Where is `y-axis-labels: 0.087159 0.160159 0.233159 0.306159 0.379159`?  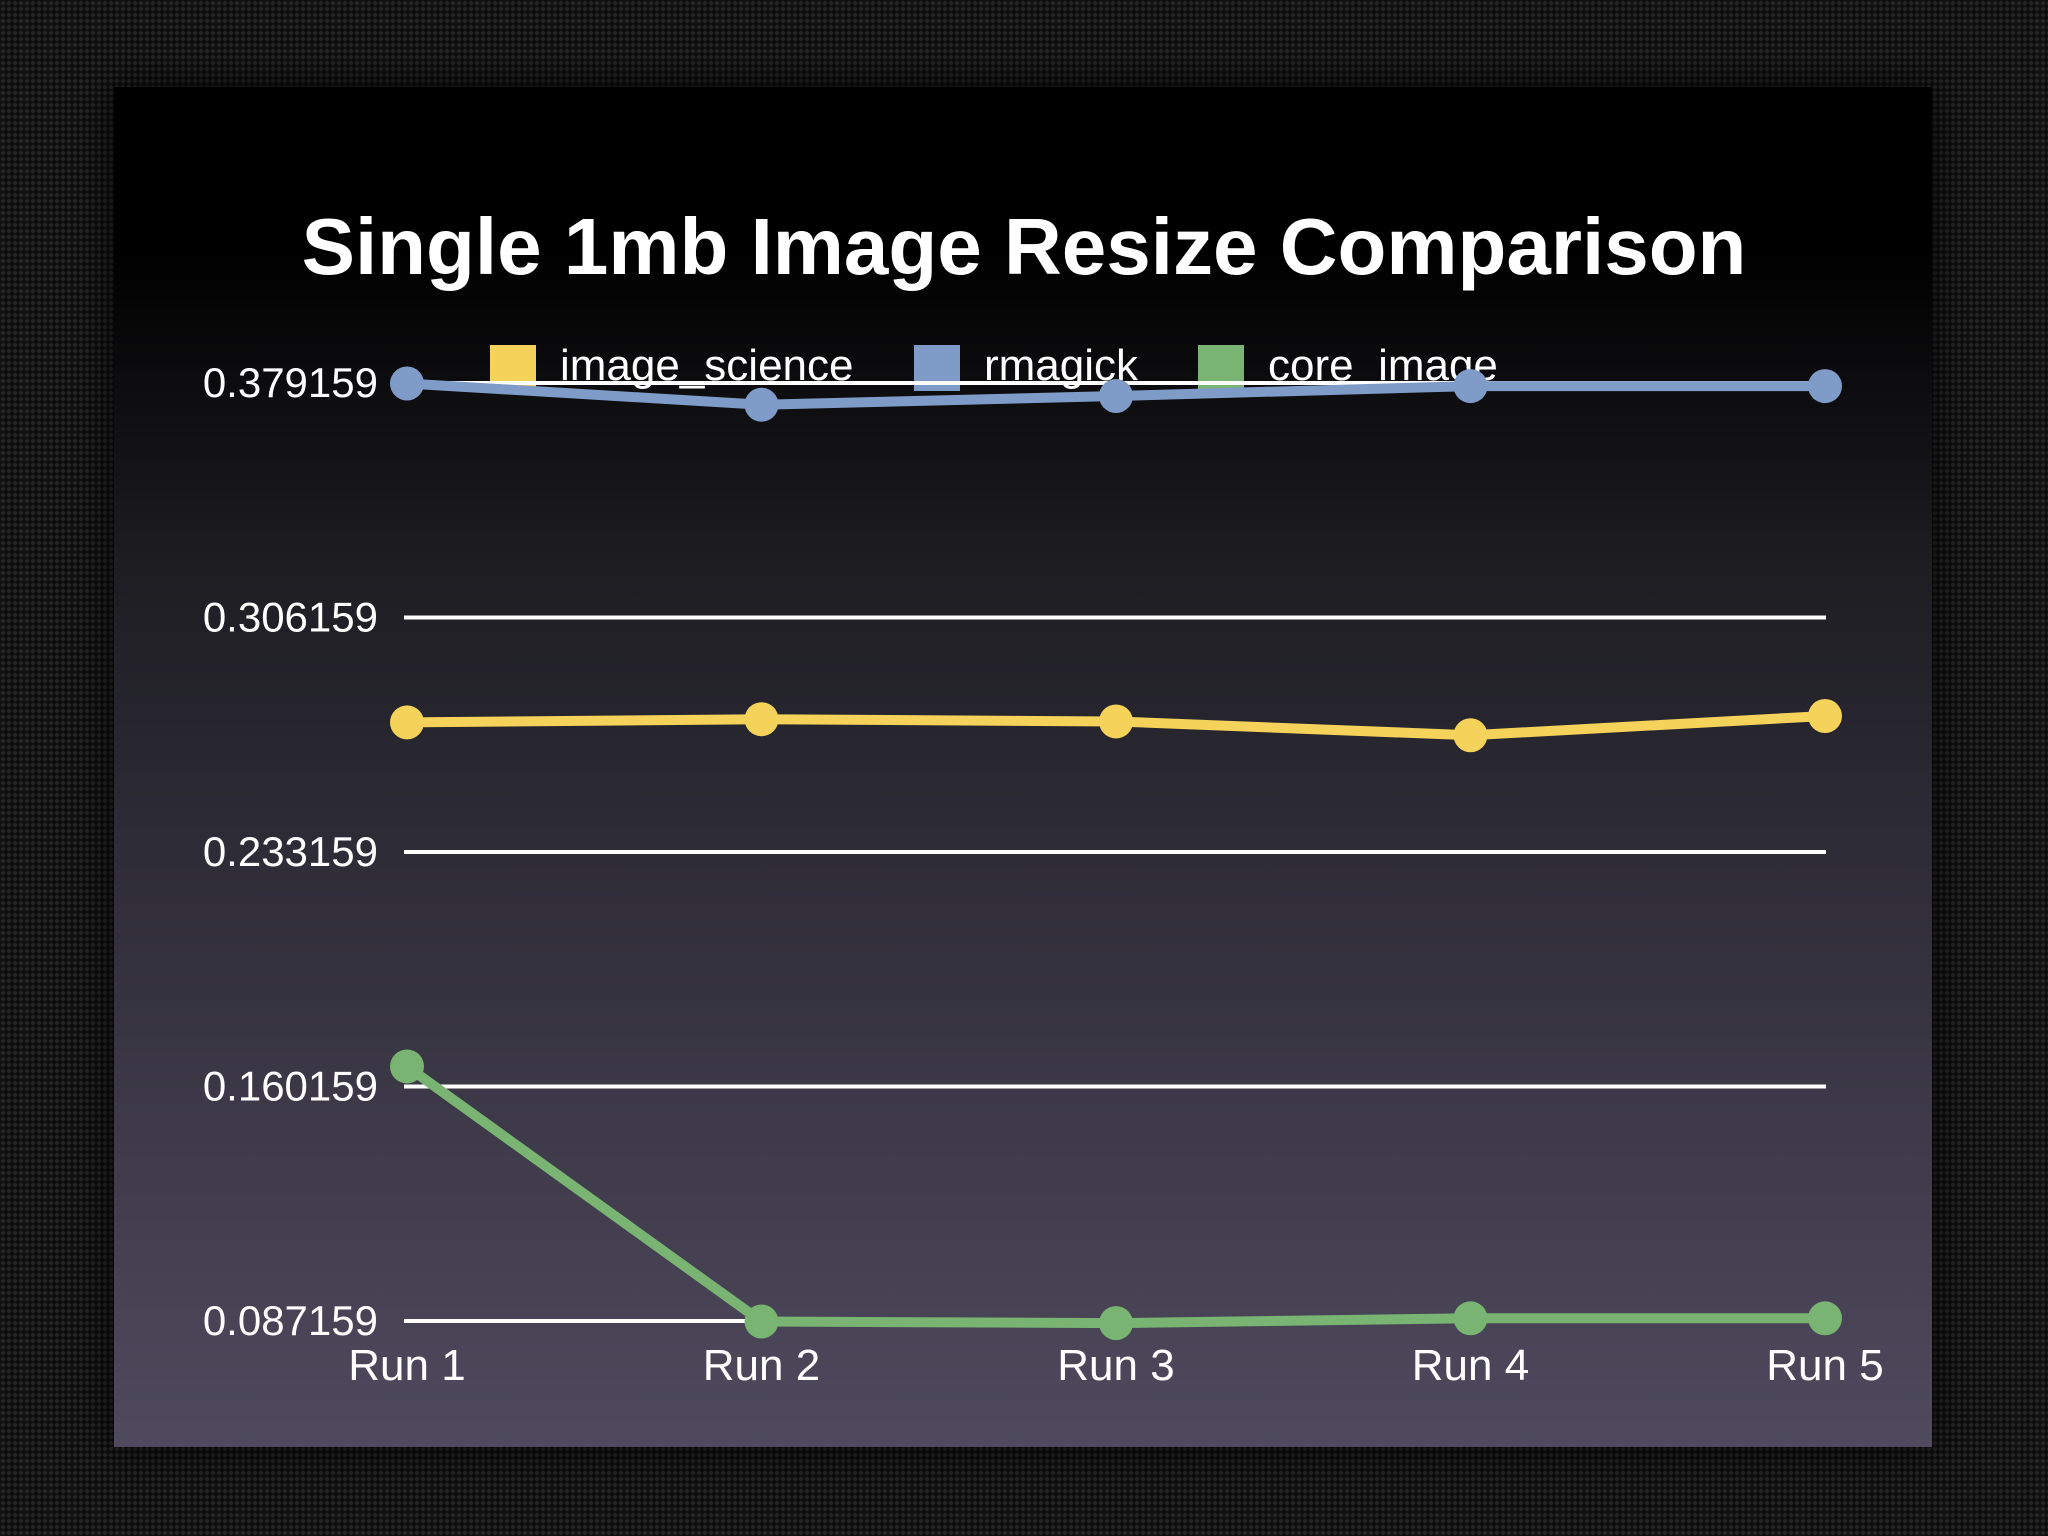 y-axis-labels: 0.087159 0.160159 0.233159 0.306159 0.379159 is located at coordinates (290, 851).